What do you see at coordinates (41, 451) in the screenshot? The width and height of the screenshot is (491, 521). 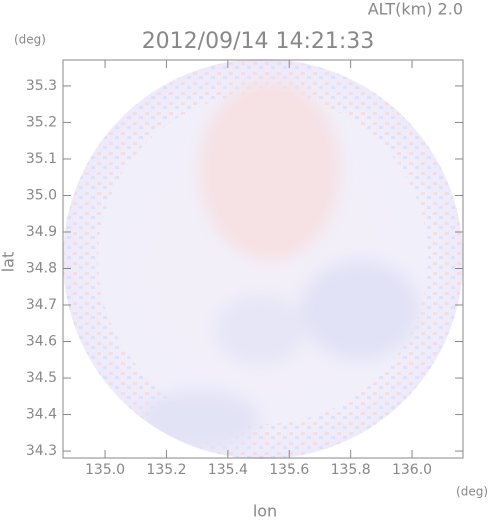 I see `y-tick-label: 34.3` at bounding box center [41, 451].